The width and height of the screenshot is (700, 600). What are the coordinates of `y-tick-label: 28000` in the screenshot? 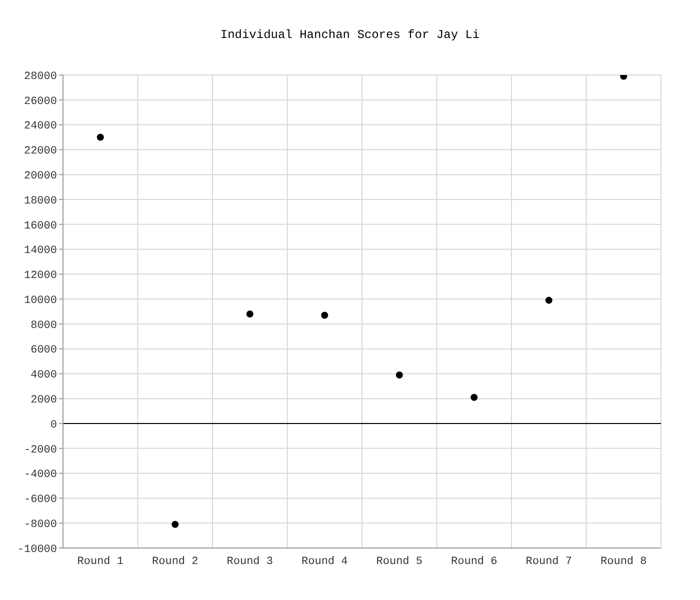 It's located at (40, 76).